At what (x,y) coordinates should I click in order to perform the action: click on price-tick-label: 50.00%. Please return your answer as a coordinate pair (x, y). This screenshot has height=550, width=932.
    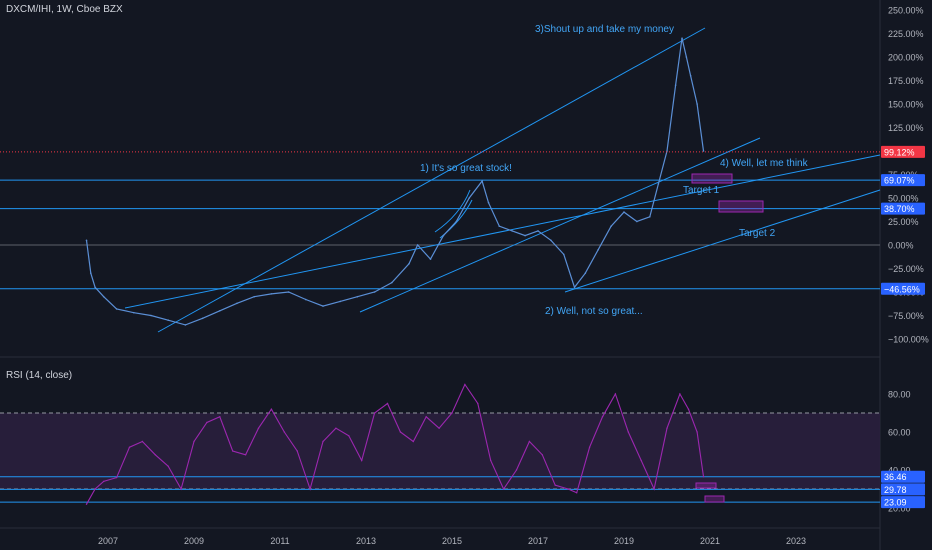
    Looking at the image, I should click on (903, 199).